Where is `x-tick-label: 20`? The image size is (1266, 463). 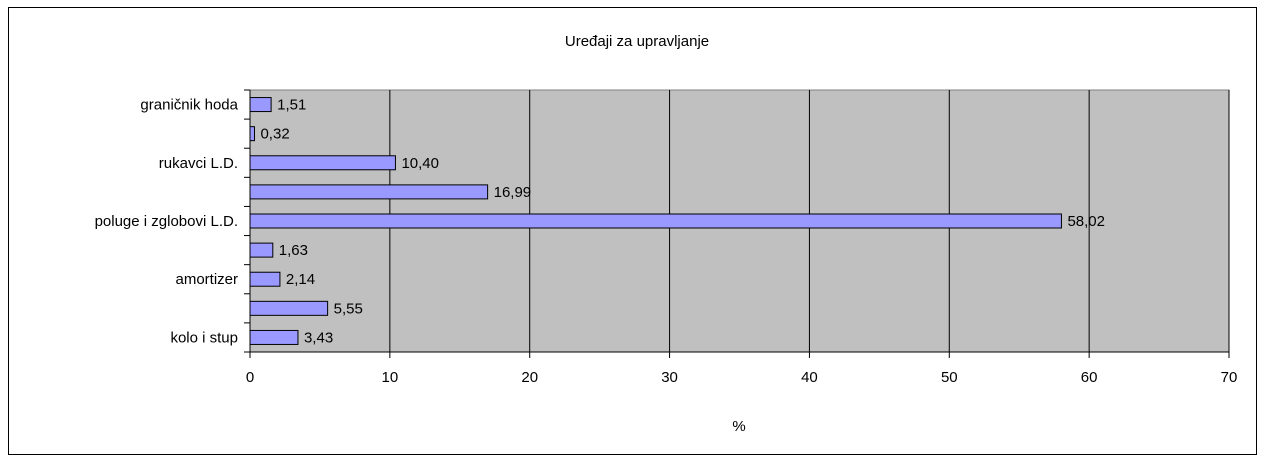
x-tick-label: 20 is located at coordinates (529, 377).